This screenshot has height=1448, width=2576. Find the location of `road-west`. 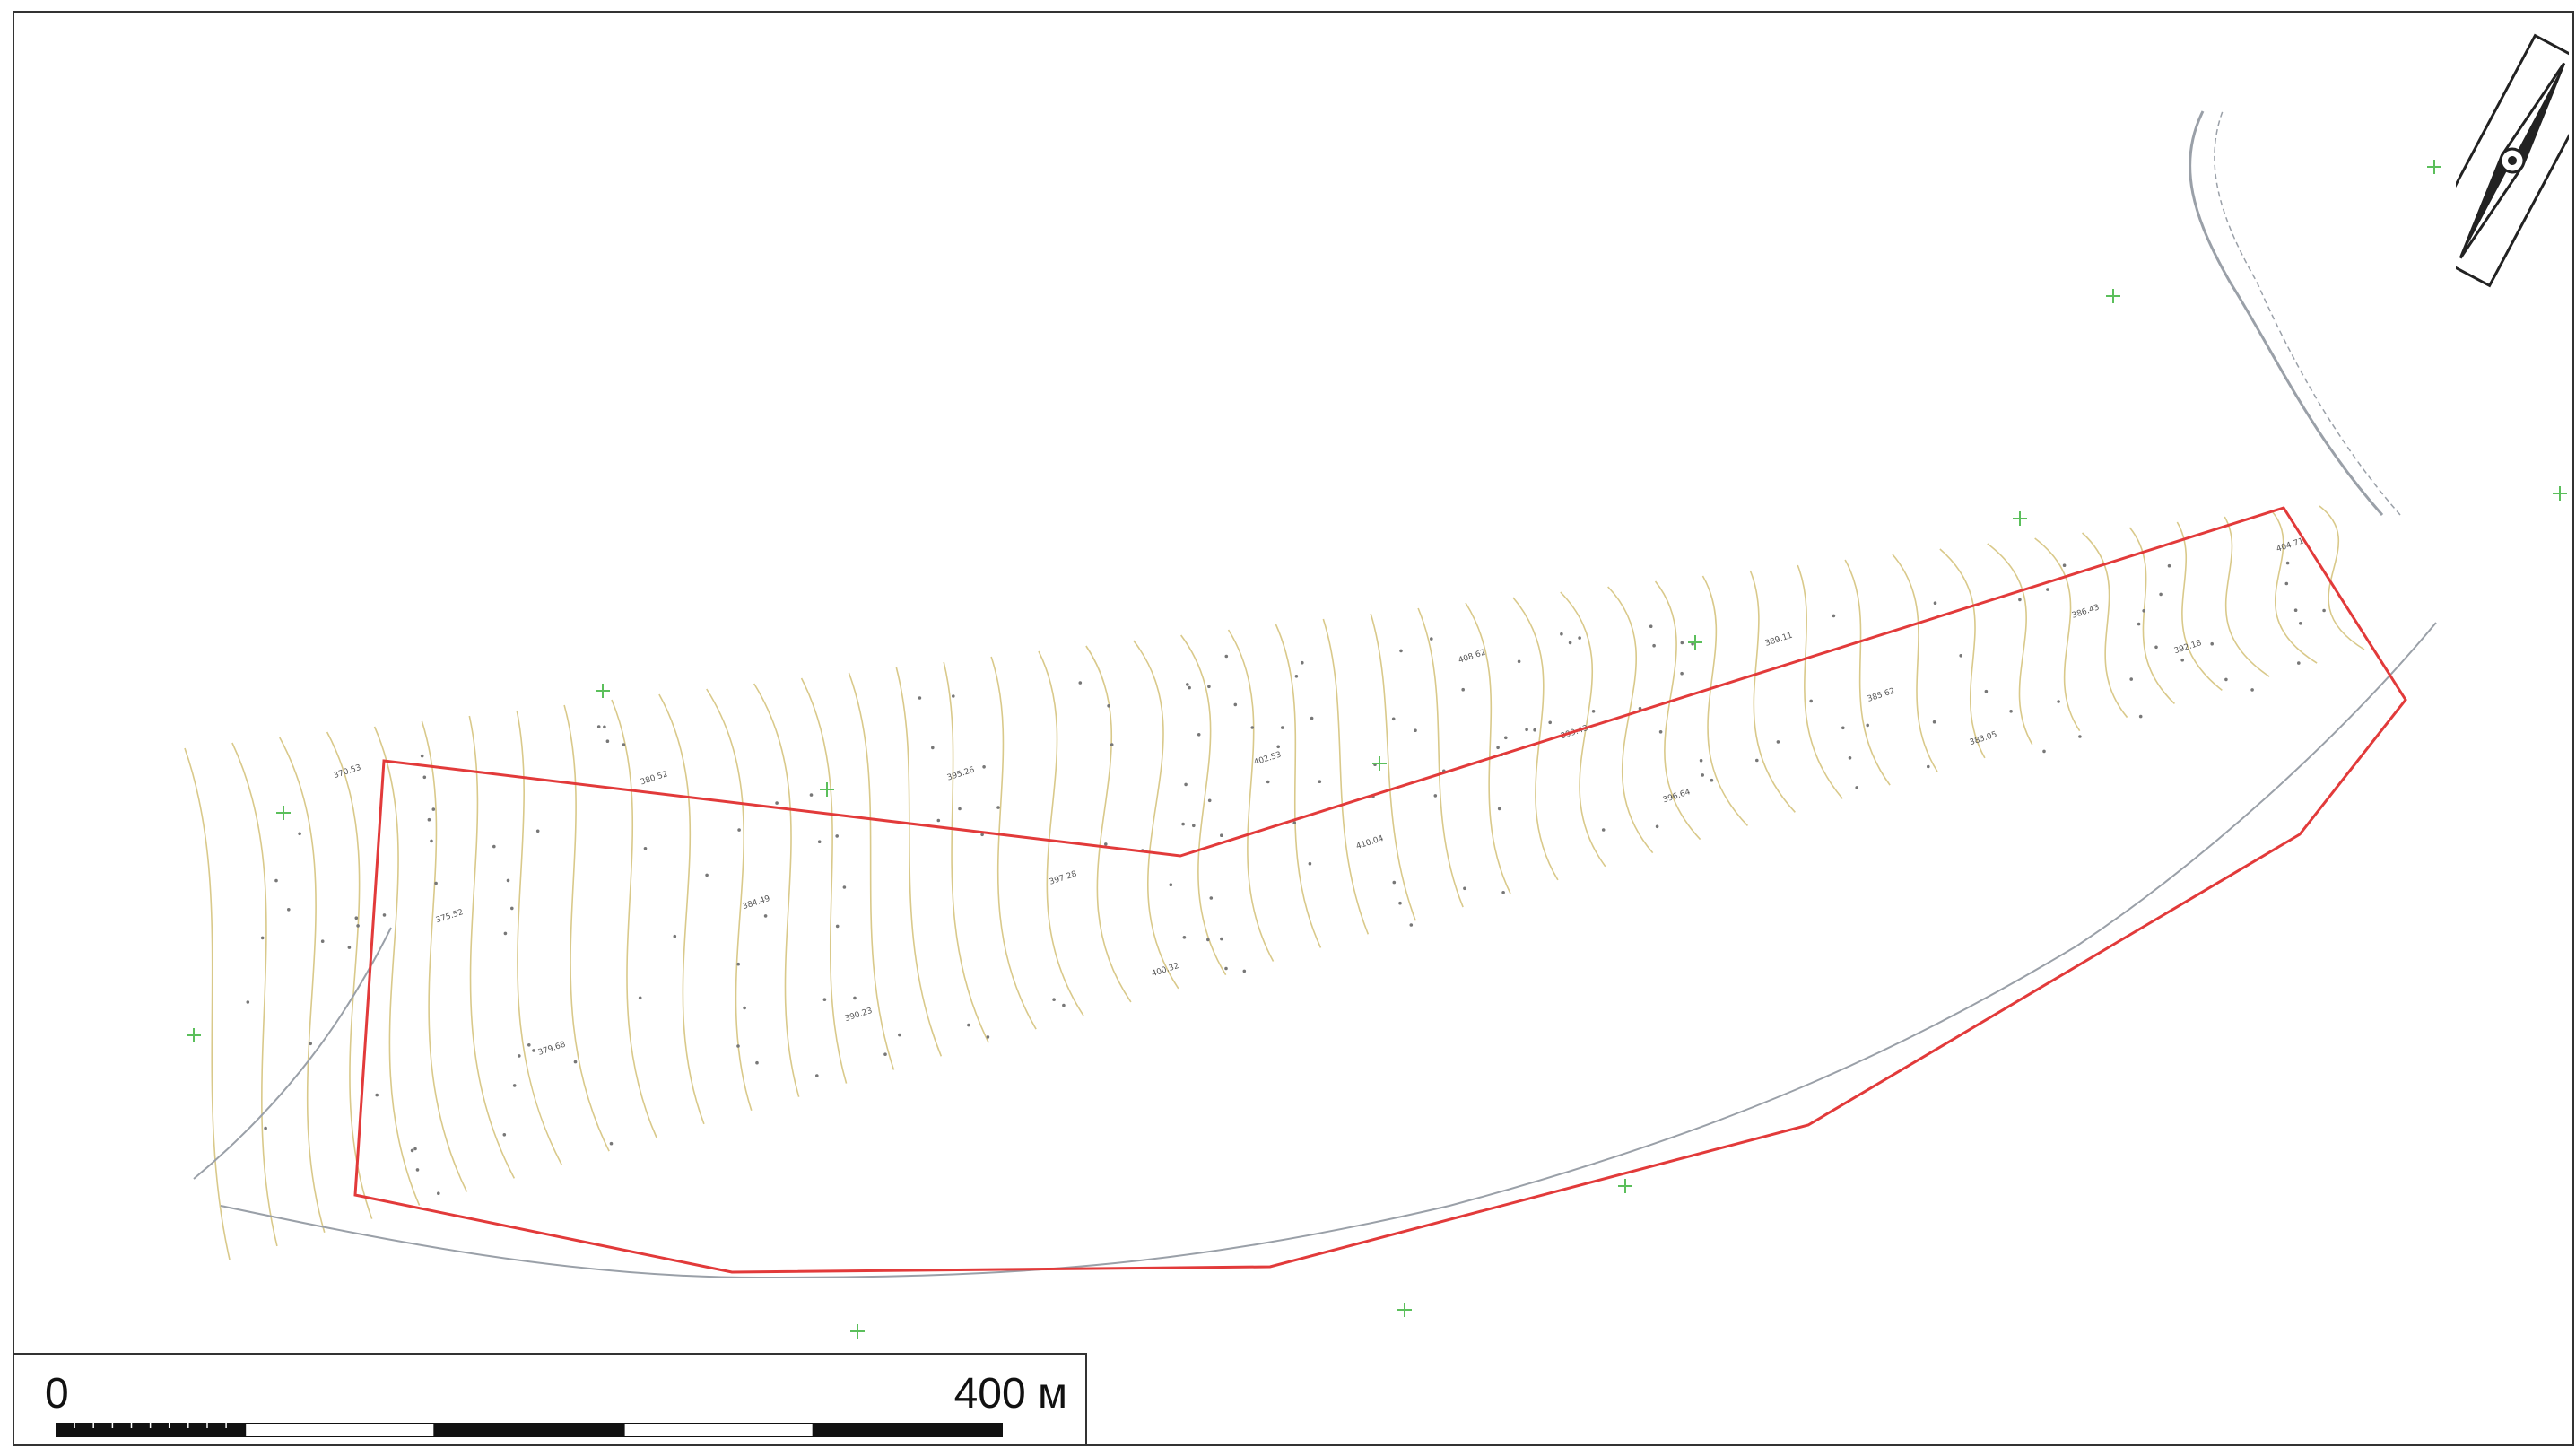

road-west is located at coordinates (292, 1053).